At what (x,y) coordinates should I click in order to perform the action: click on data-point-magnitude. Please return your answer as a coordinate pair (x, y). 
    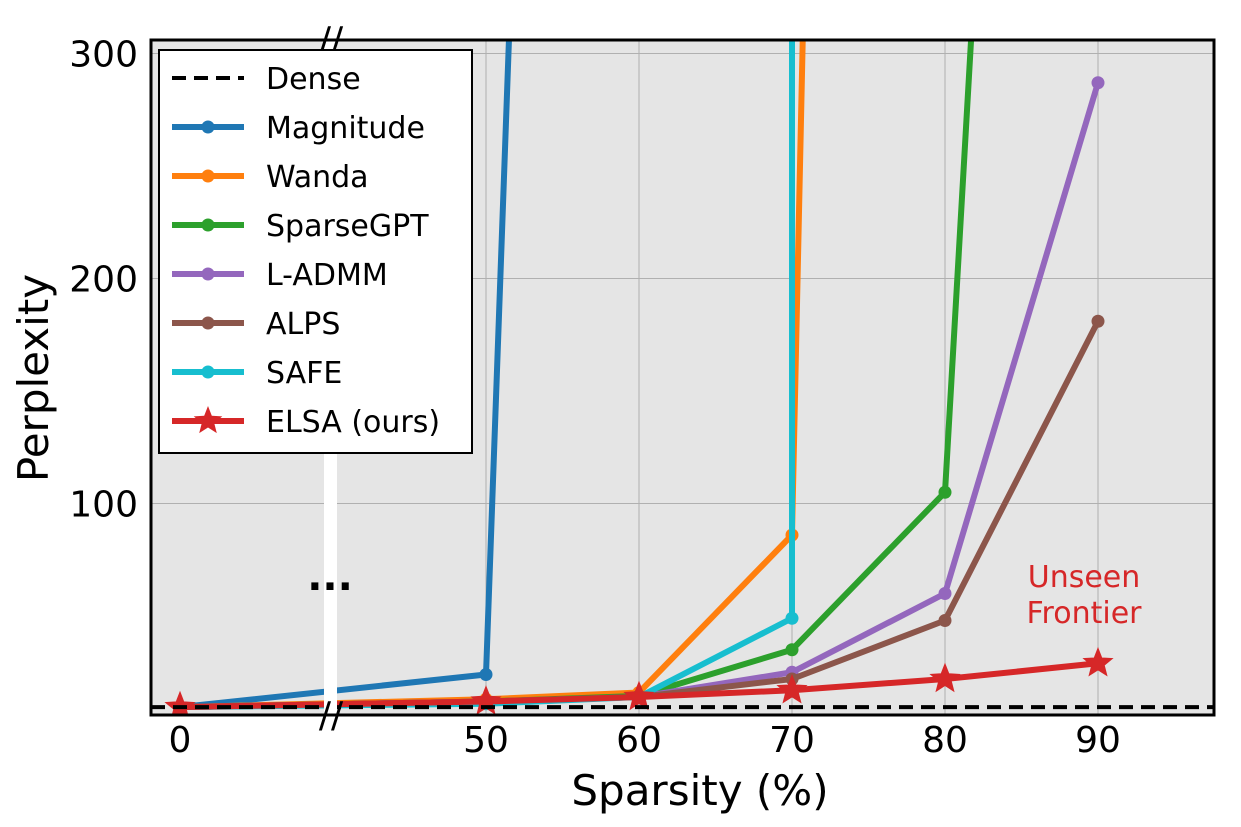
    Looking at the image, I should click on (486, 674).